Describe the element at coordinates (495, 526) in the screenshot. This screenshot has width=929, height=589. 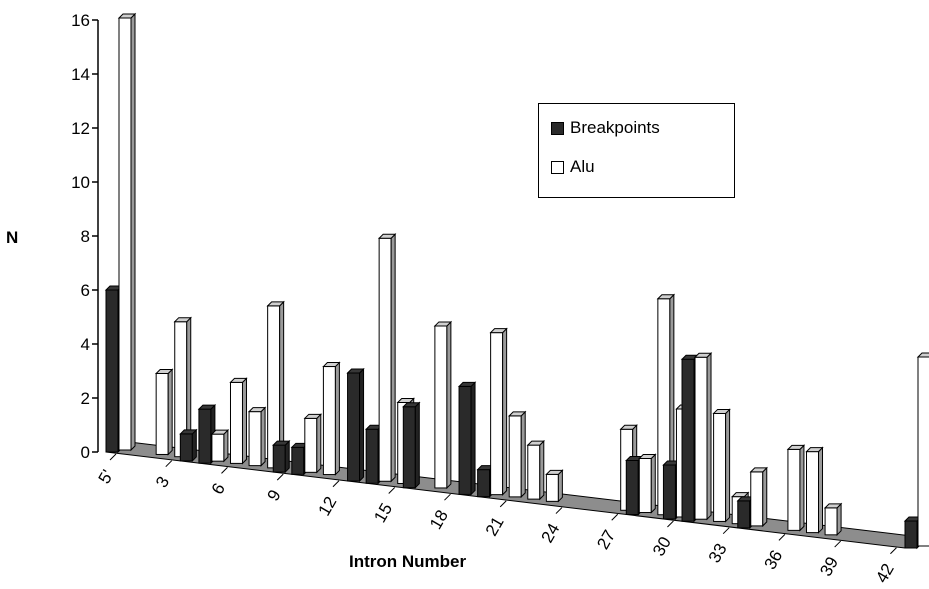
I see `x-tick-label: 21` at that location.